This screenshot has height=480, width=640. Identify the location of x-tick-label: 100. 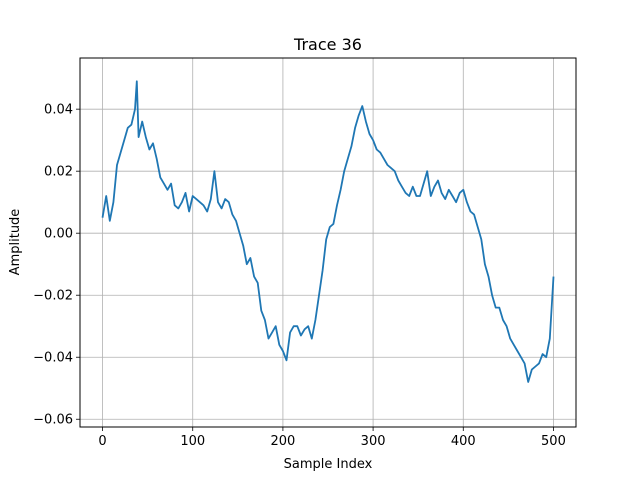
(192, 441).